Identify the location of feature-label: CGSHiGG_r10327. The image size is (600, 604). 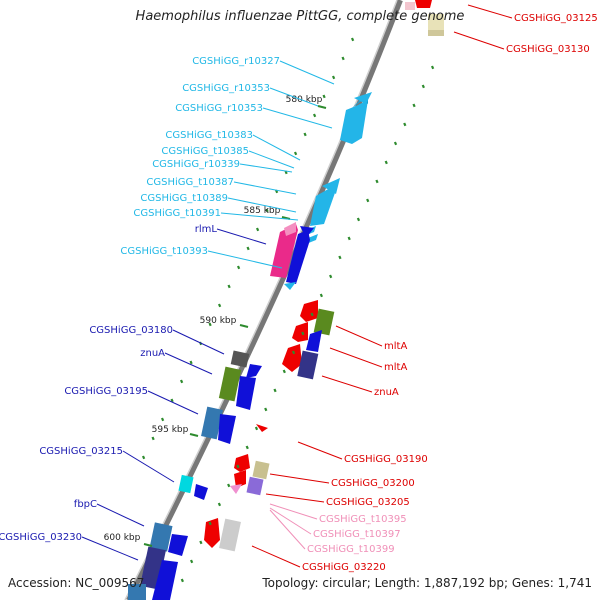
(236, 61).